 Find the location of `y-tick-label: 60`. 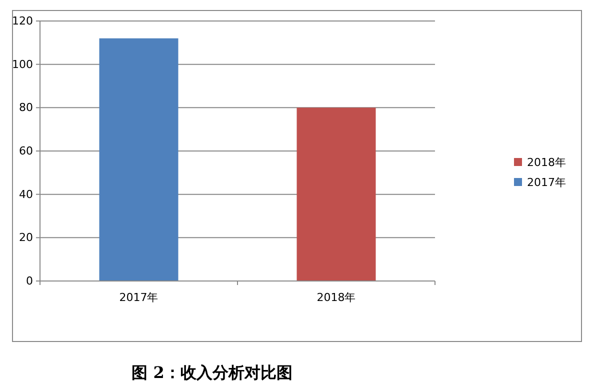

y-tick-label: 60 is located at coordinates (26, 151).